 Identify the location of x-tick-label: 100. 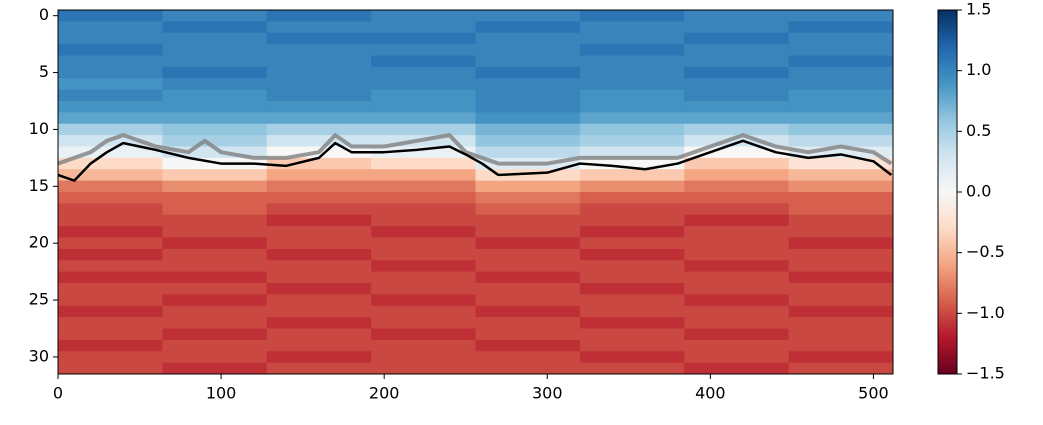
(221, 393).